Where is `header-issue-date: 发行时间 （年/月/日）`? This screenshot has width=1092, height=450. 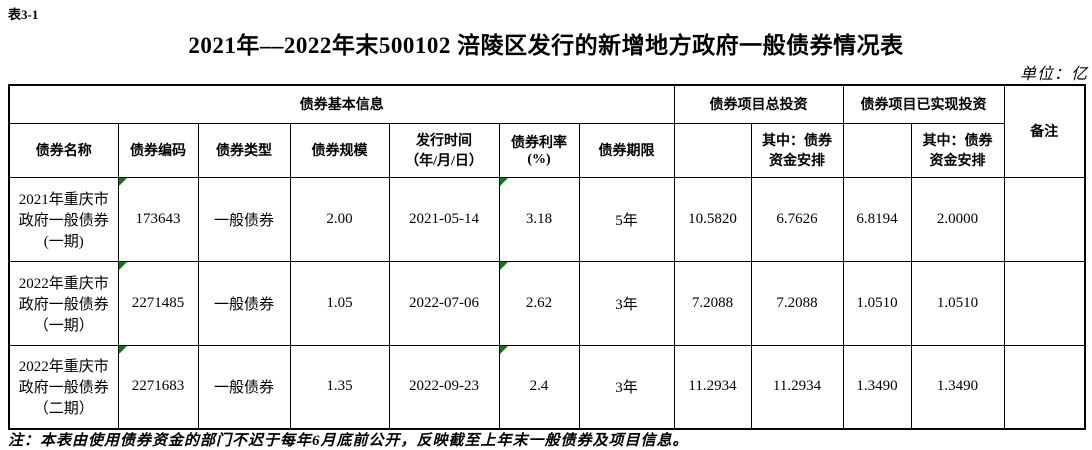
header-issue-date: 发行时间 （年/月/日） is located at coordinates (444, 150).